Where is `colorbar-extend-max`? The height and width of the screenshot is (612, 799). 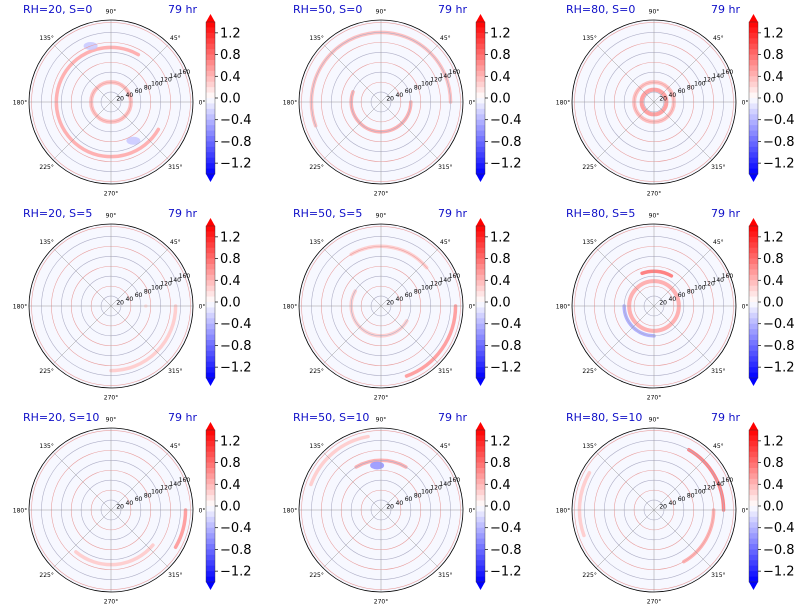 colorbar-extend-max is located at coordinates (210, 222).